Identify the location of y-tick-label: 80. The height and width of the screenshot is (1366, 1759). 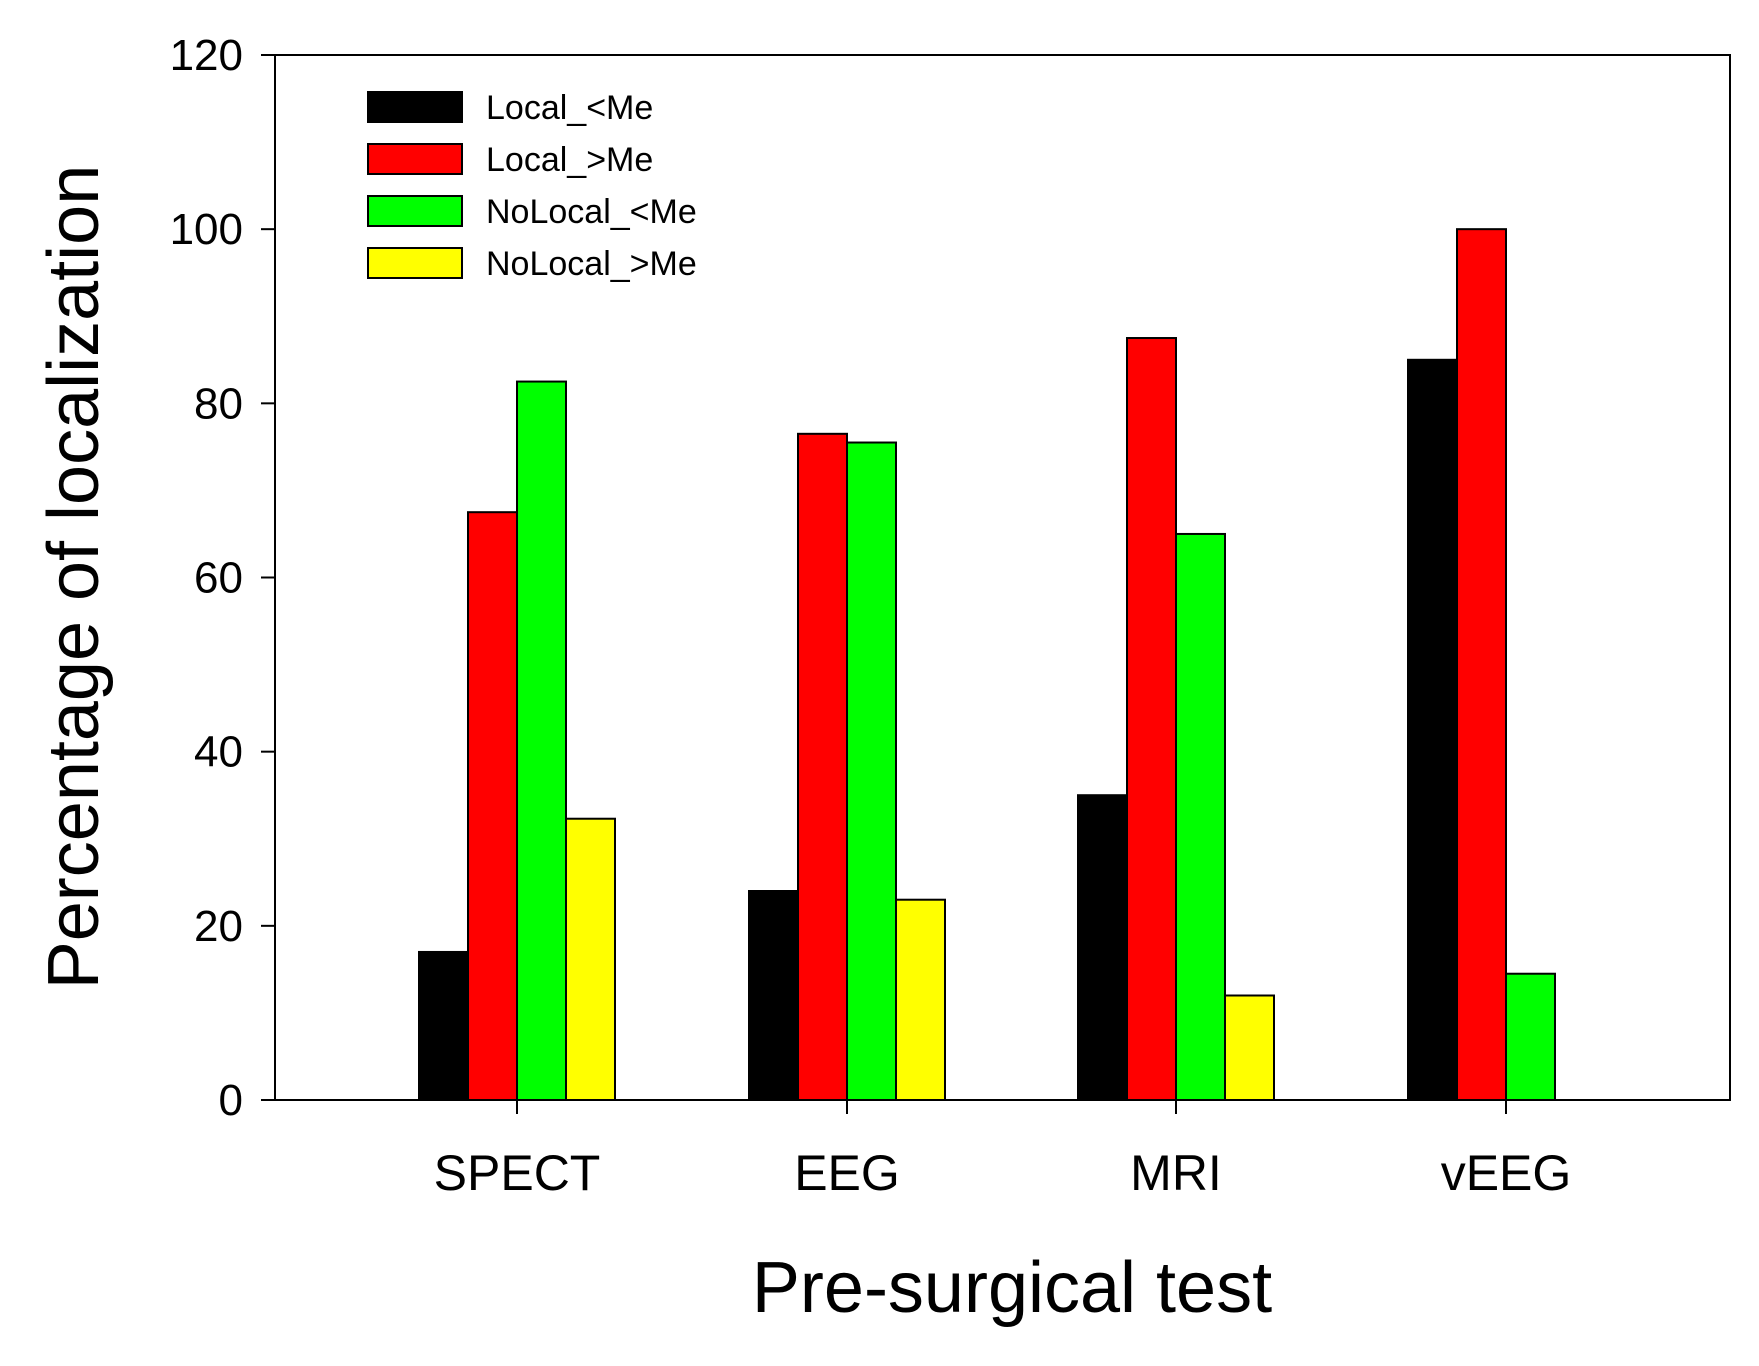
(218, 403).